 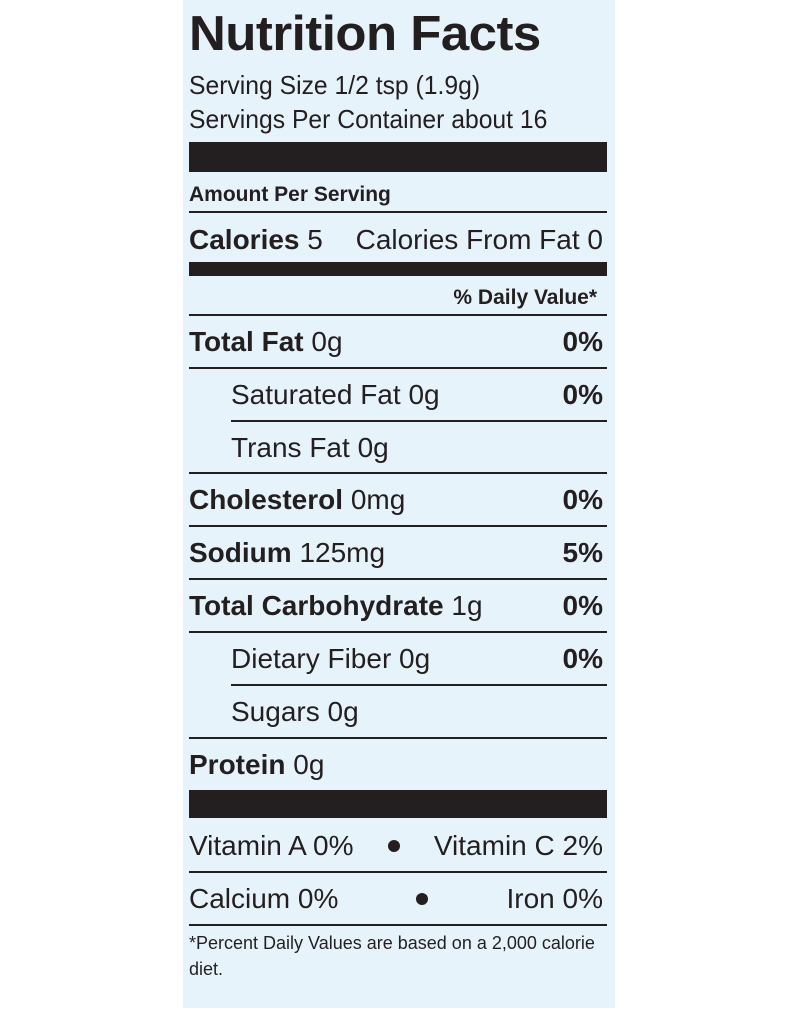 What do you see at coordinates (271, 845) in the screenshot?
I see `vitamin-left: Vitamin A 0%` at bounding box center [271, 845].